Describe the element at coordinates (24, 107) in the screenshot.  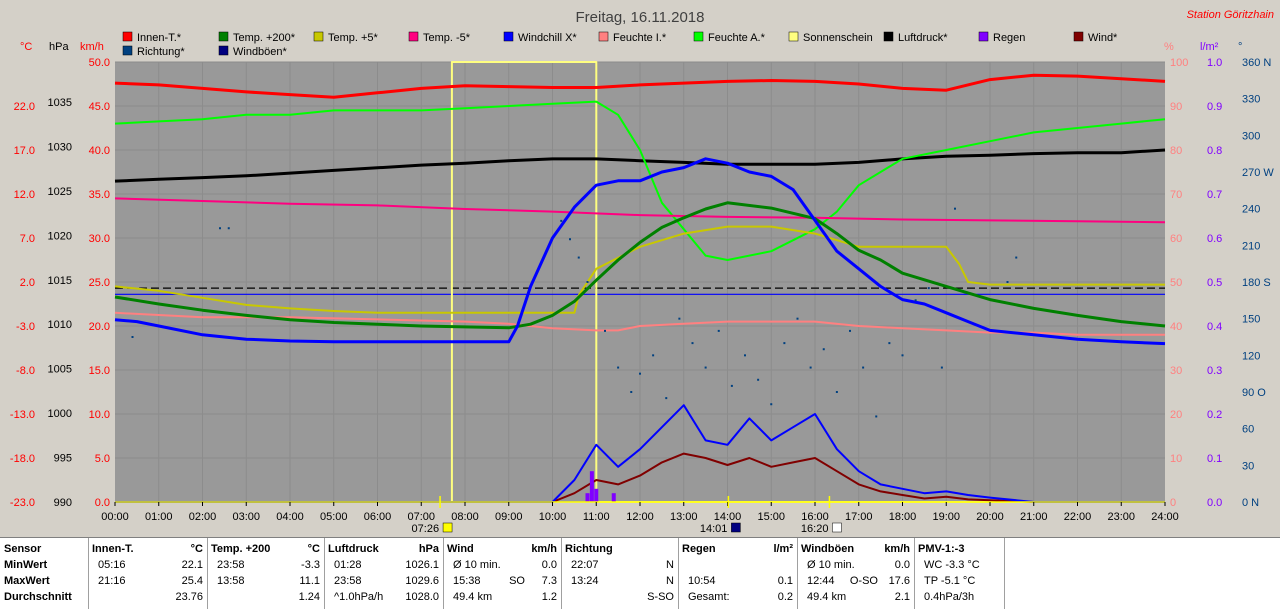
I see `celsius-tick-label: 22.0` at that location.